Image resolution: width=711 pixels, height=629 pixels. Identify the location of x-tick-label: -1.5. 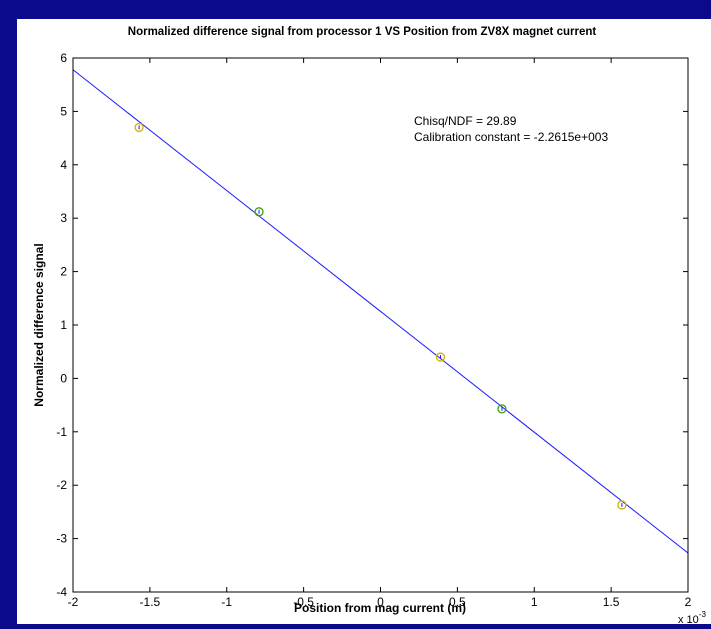
(150, 602).